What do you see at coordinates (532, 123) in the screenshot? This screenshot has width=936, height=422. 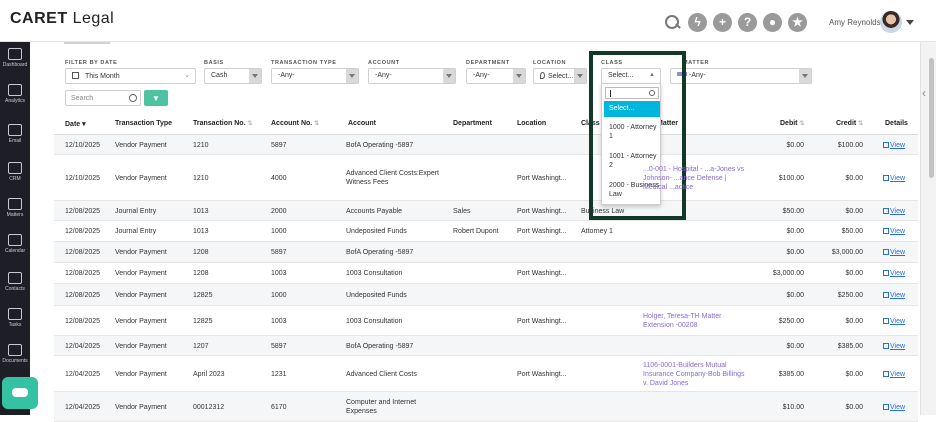 I see `column-header-location: Location` at bounding box center [532, 123].